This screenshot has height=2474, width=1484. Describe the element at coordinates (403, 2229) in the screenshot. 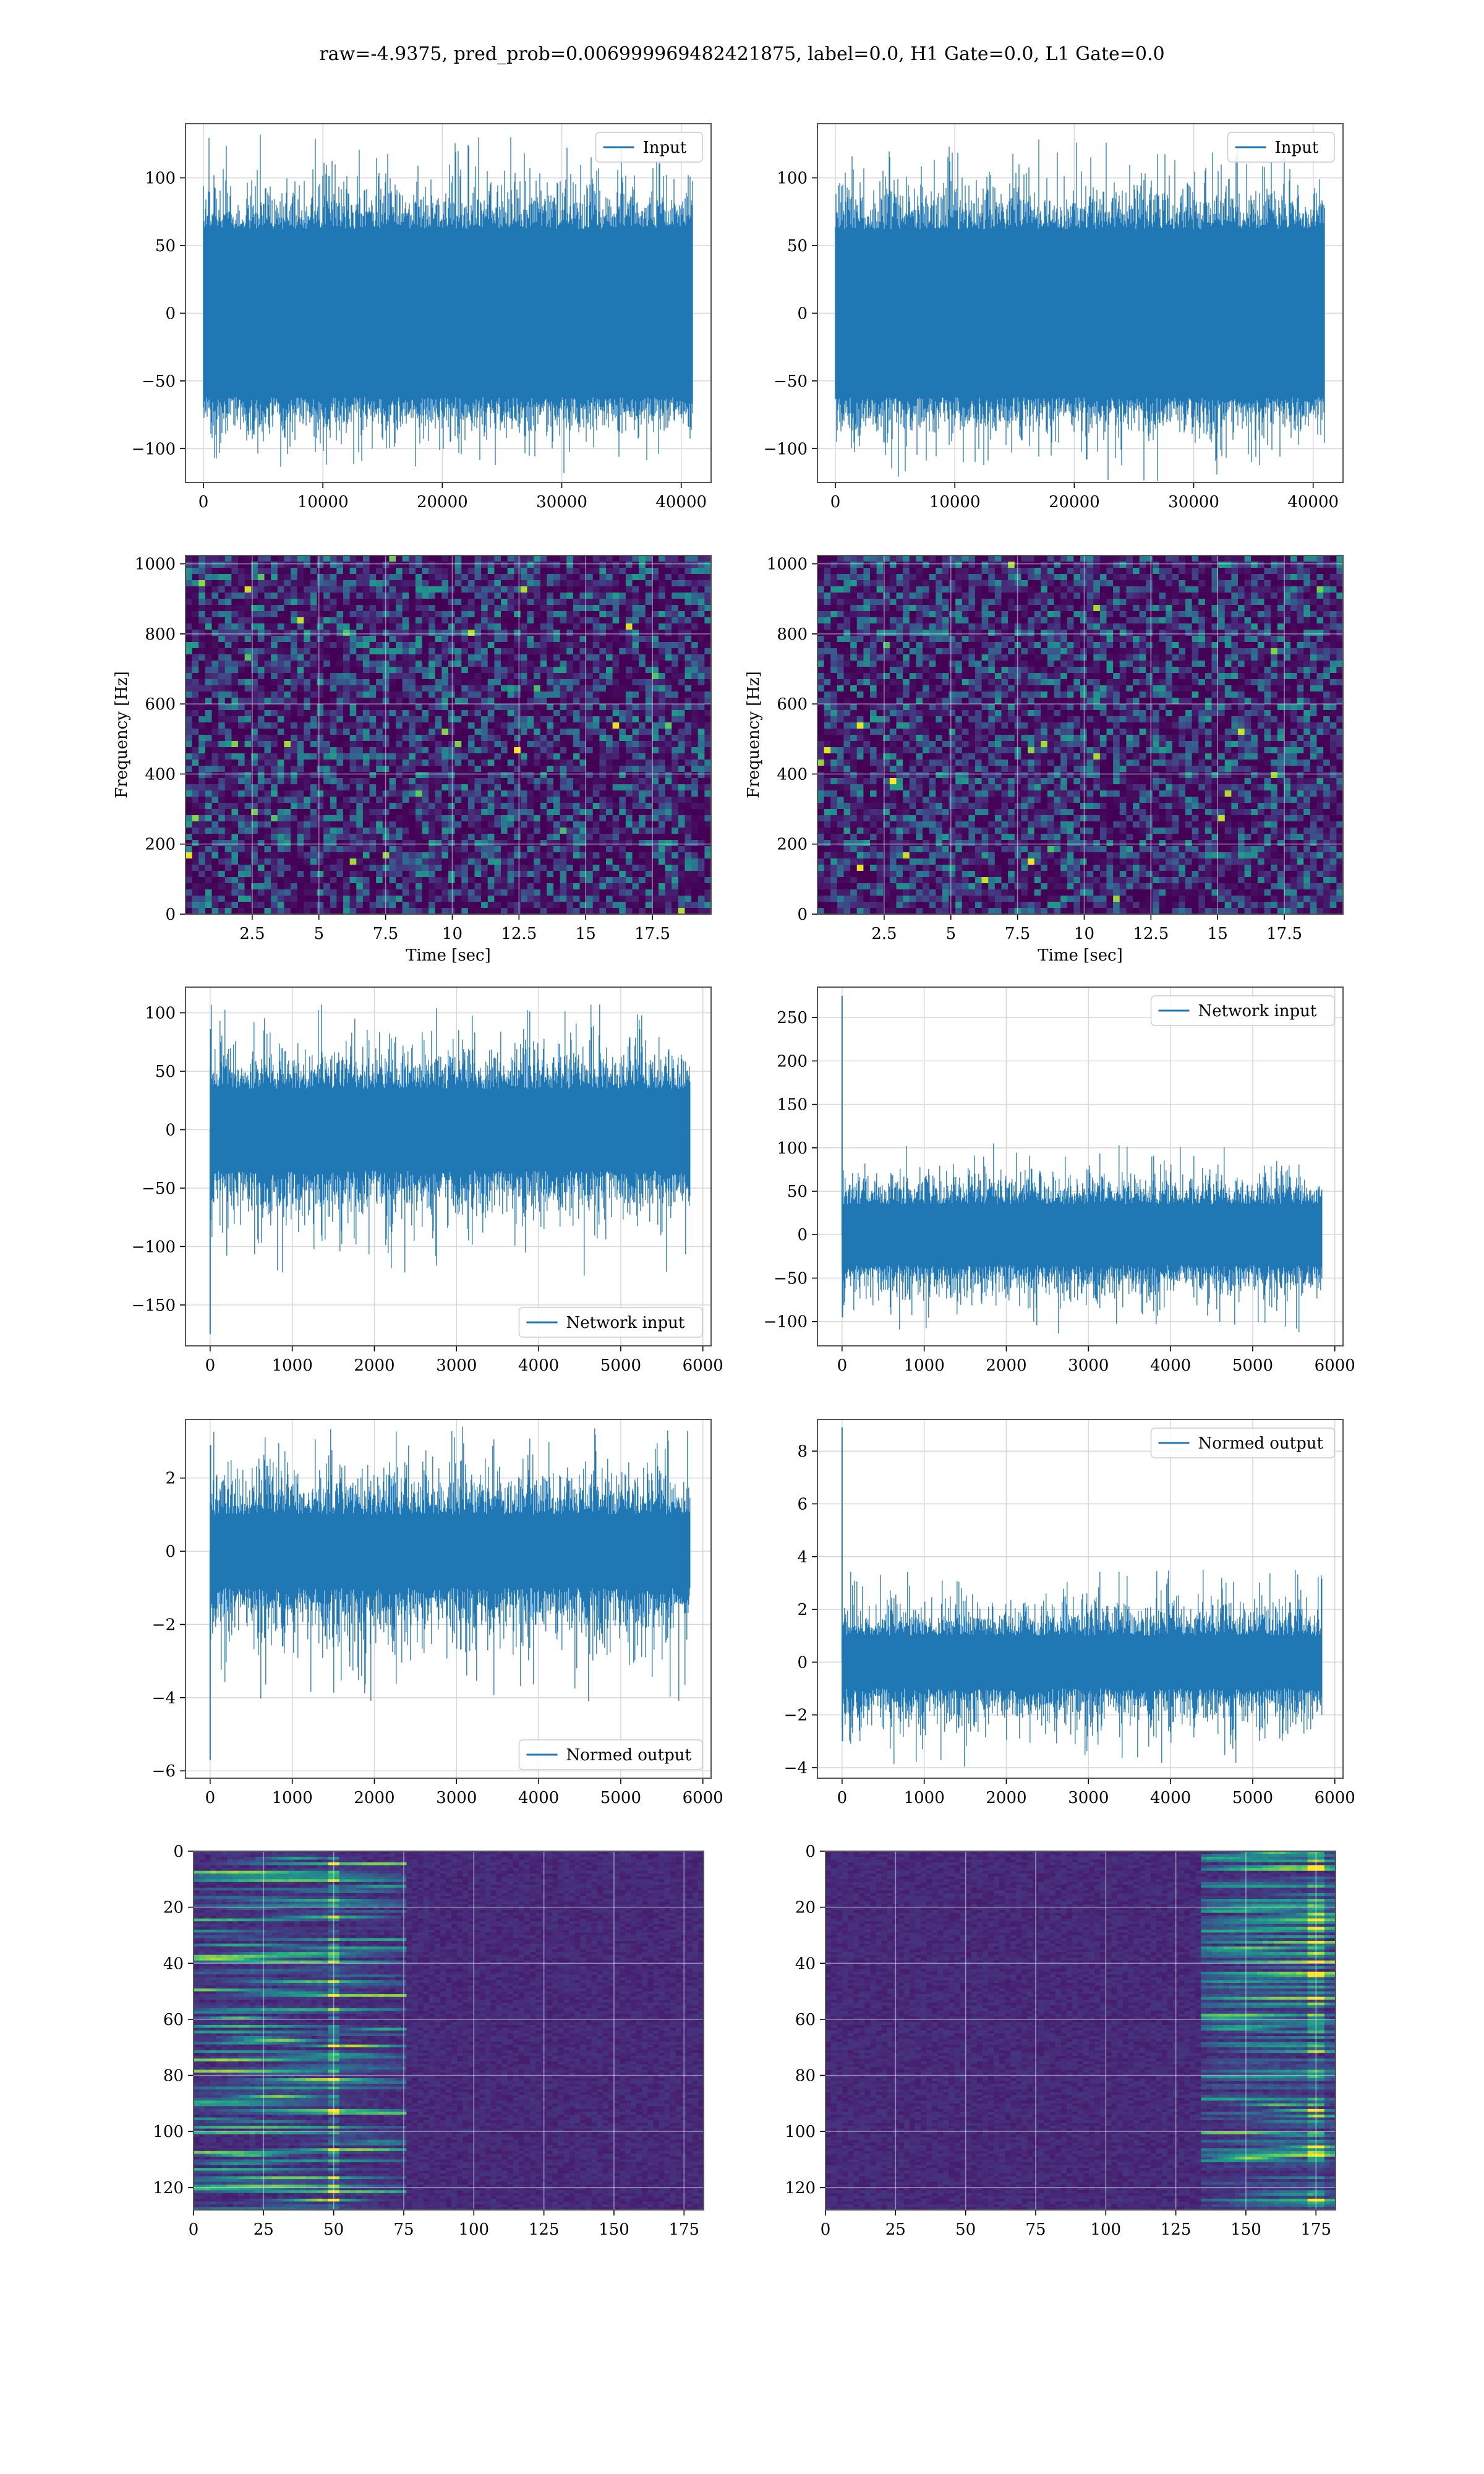

I see `x-tick-label: 75` at that location.